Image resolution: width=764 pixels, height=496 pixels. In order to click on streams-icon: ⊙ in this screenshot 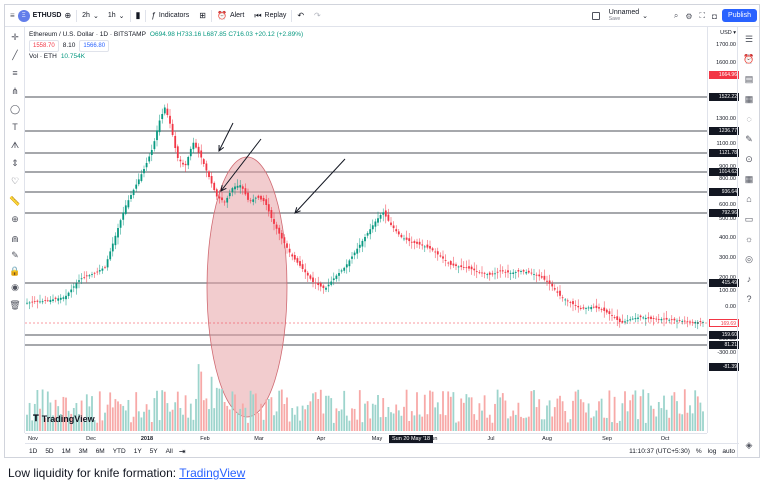, I will do `click(749, 159)`.